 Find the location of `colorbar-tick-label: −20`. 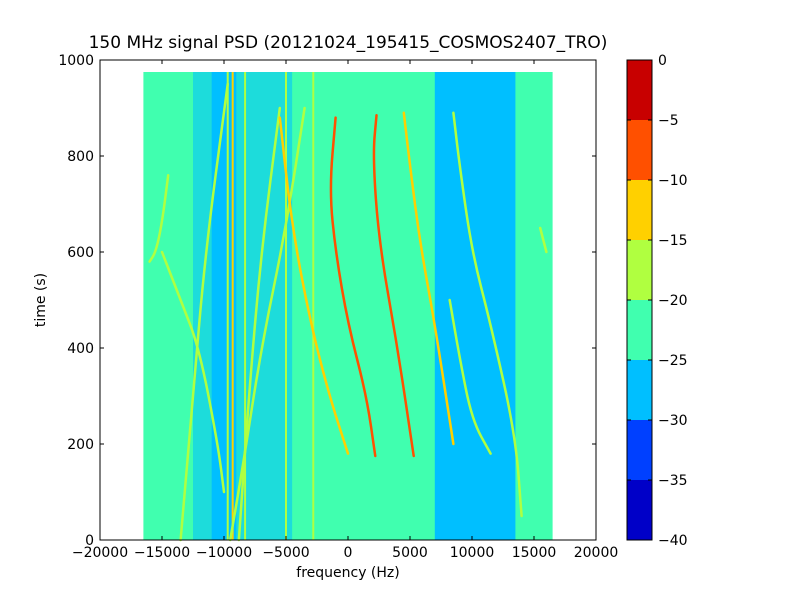

colorbar-tick-label: −20 is located at coordinates (673, 301).